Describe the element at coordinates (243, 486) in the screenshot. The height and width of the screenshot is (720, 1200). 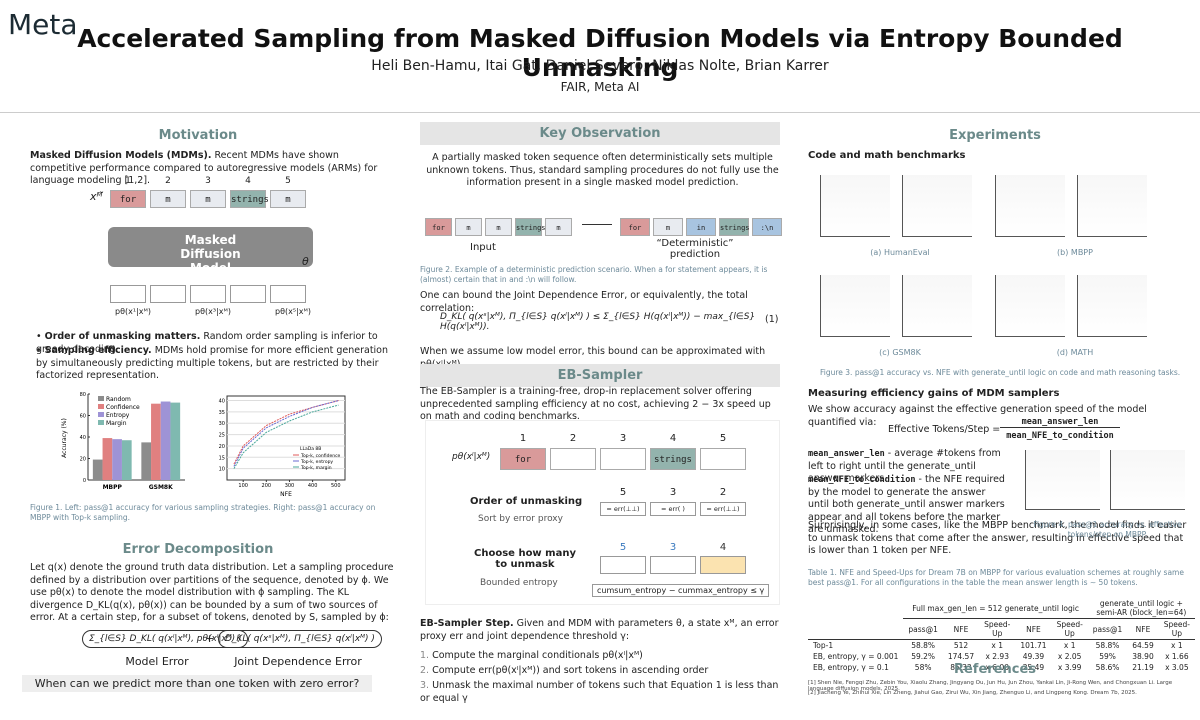
I see `x-tick-label: 100` at that location.